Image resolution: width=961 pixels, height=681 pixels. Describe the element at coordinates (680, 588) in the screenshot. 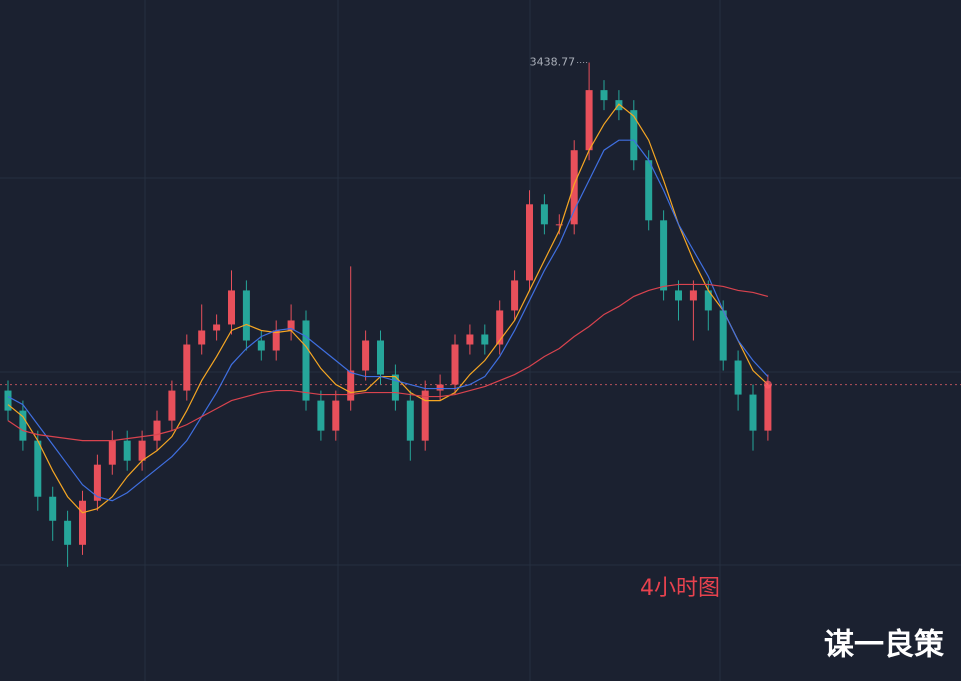

I see `annotation: 4小时图` at that location.